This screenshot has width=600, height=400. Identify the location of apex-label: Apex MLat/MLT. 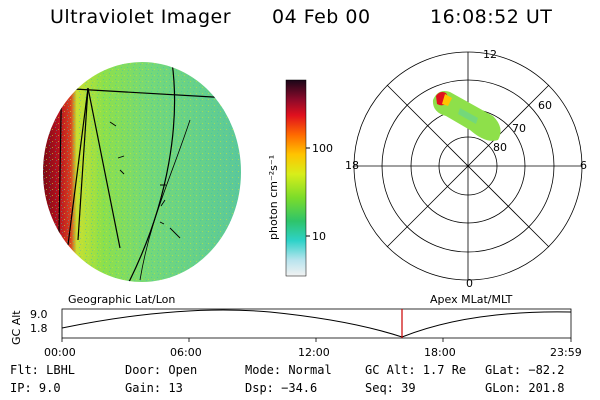
(471, 299).